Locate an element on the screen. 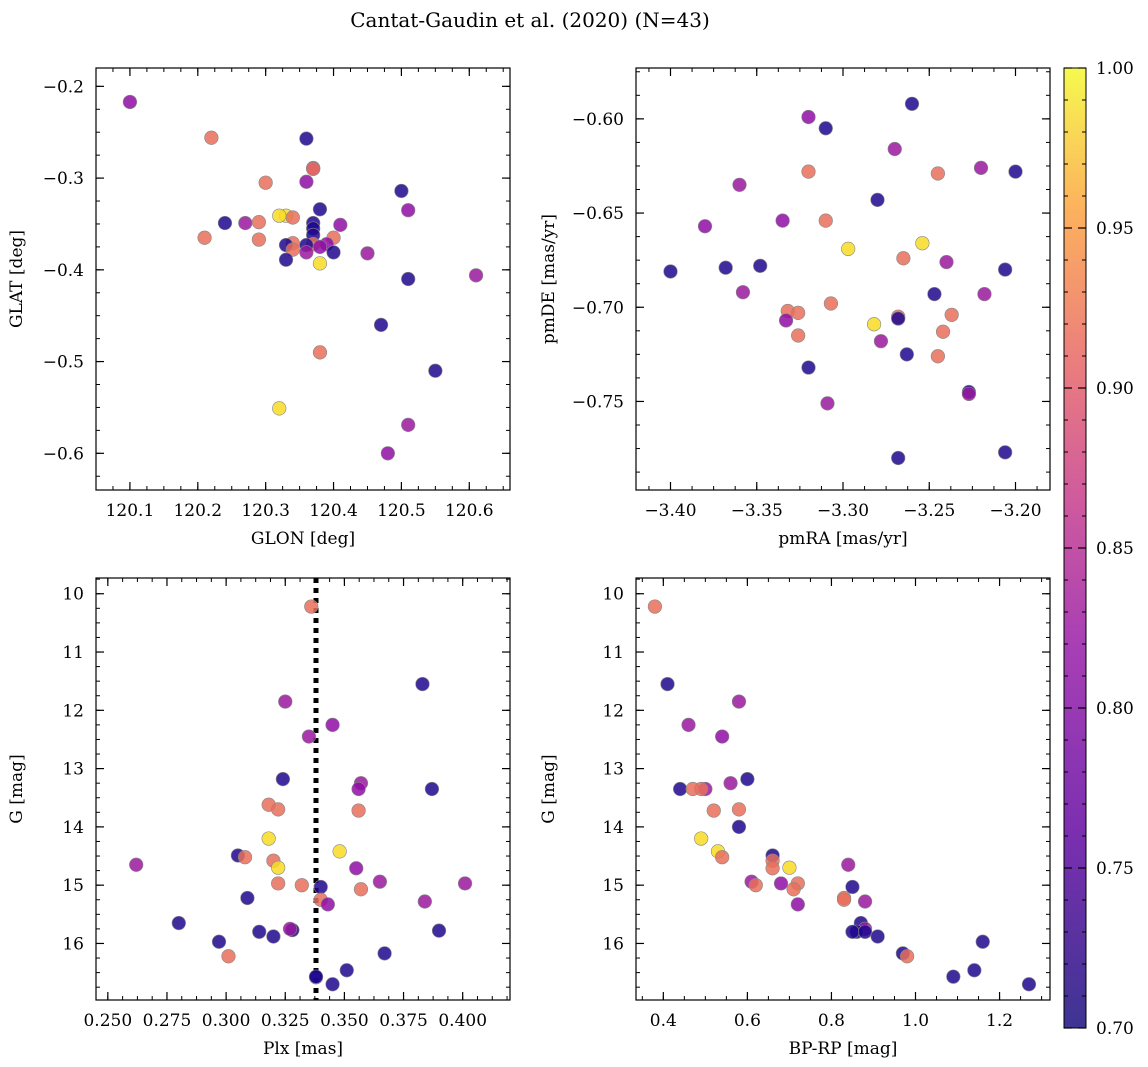 The height and width of the screenshot is (1067, 1148). x-axis-label: Plx [mas] is located at coordinates (303, 1049).